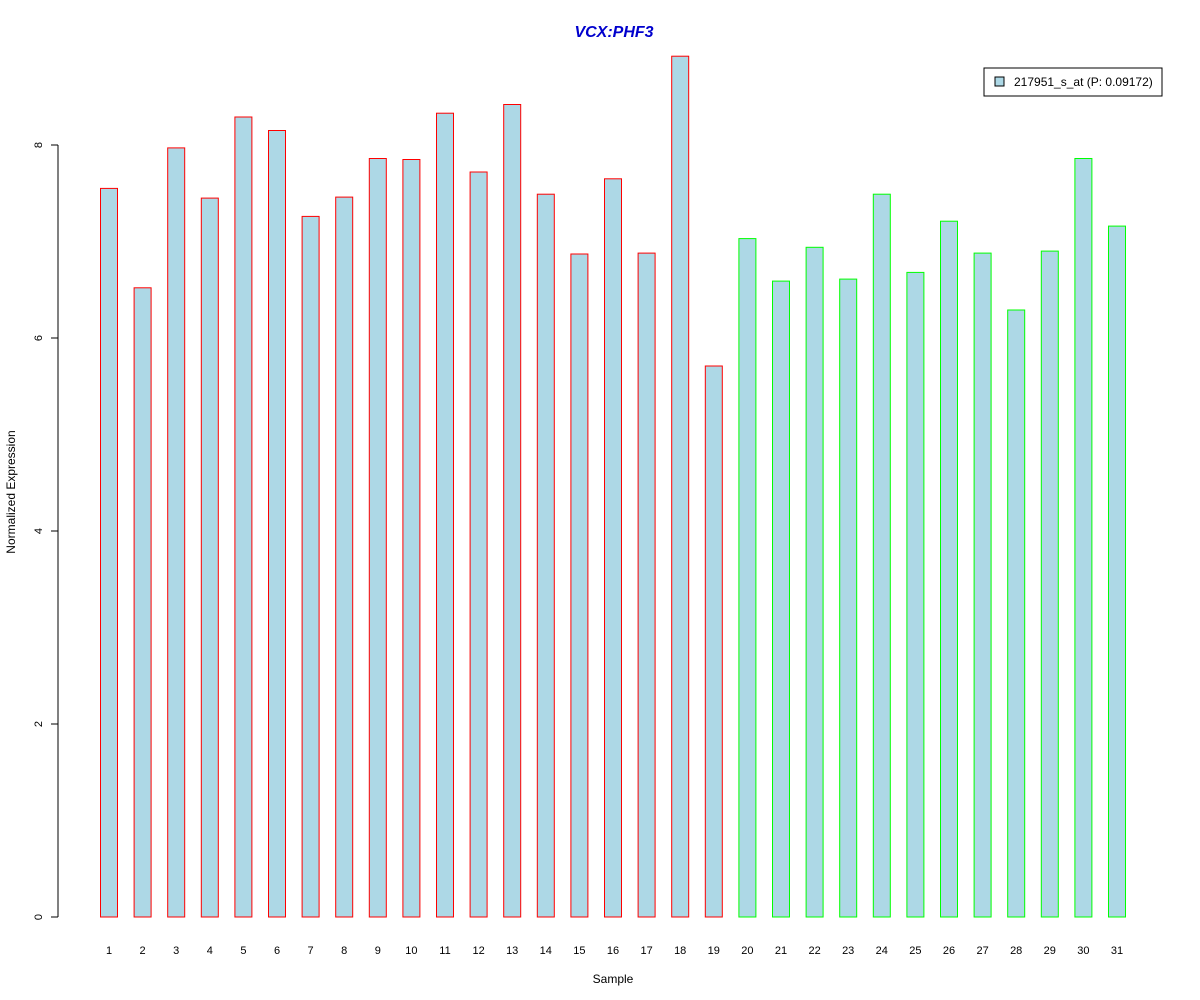 The height and width of the screenshot is (1000, 1200). Describe the element at coordinates (311, 951) in the screenshot. I see `x-tick-label: 7` at that location.